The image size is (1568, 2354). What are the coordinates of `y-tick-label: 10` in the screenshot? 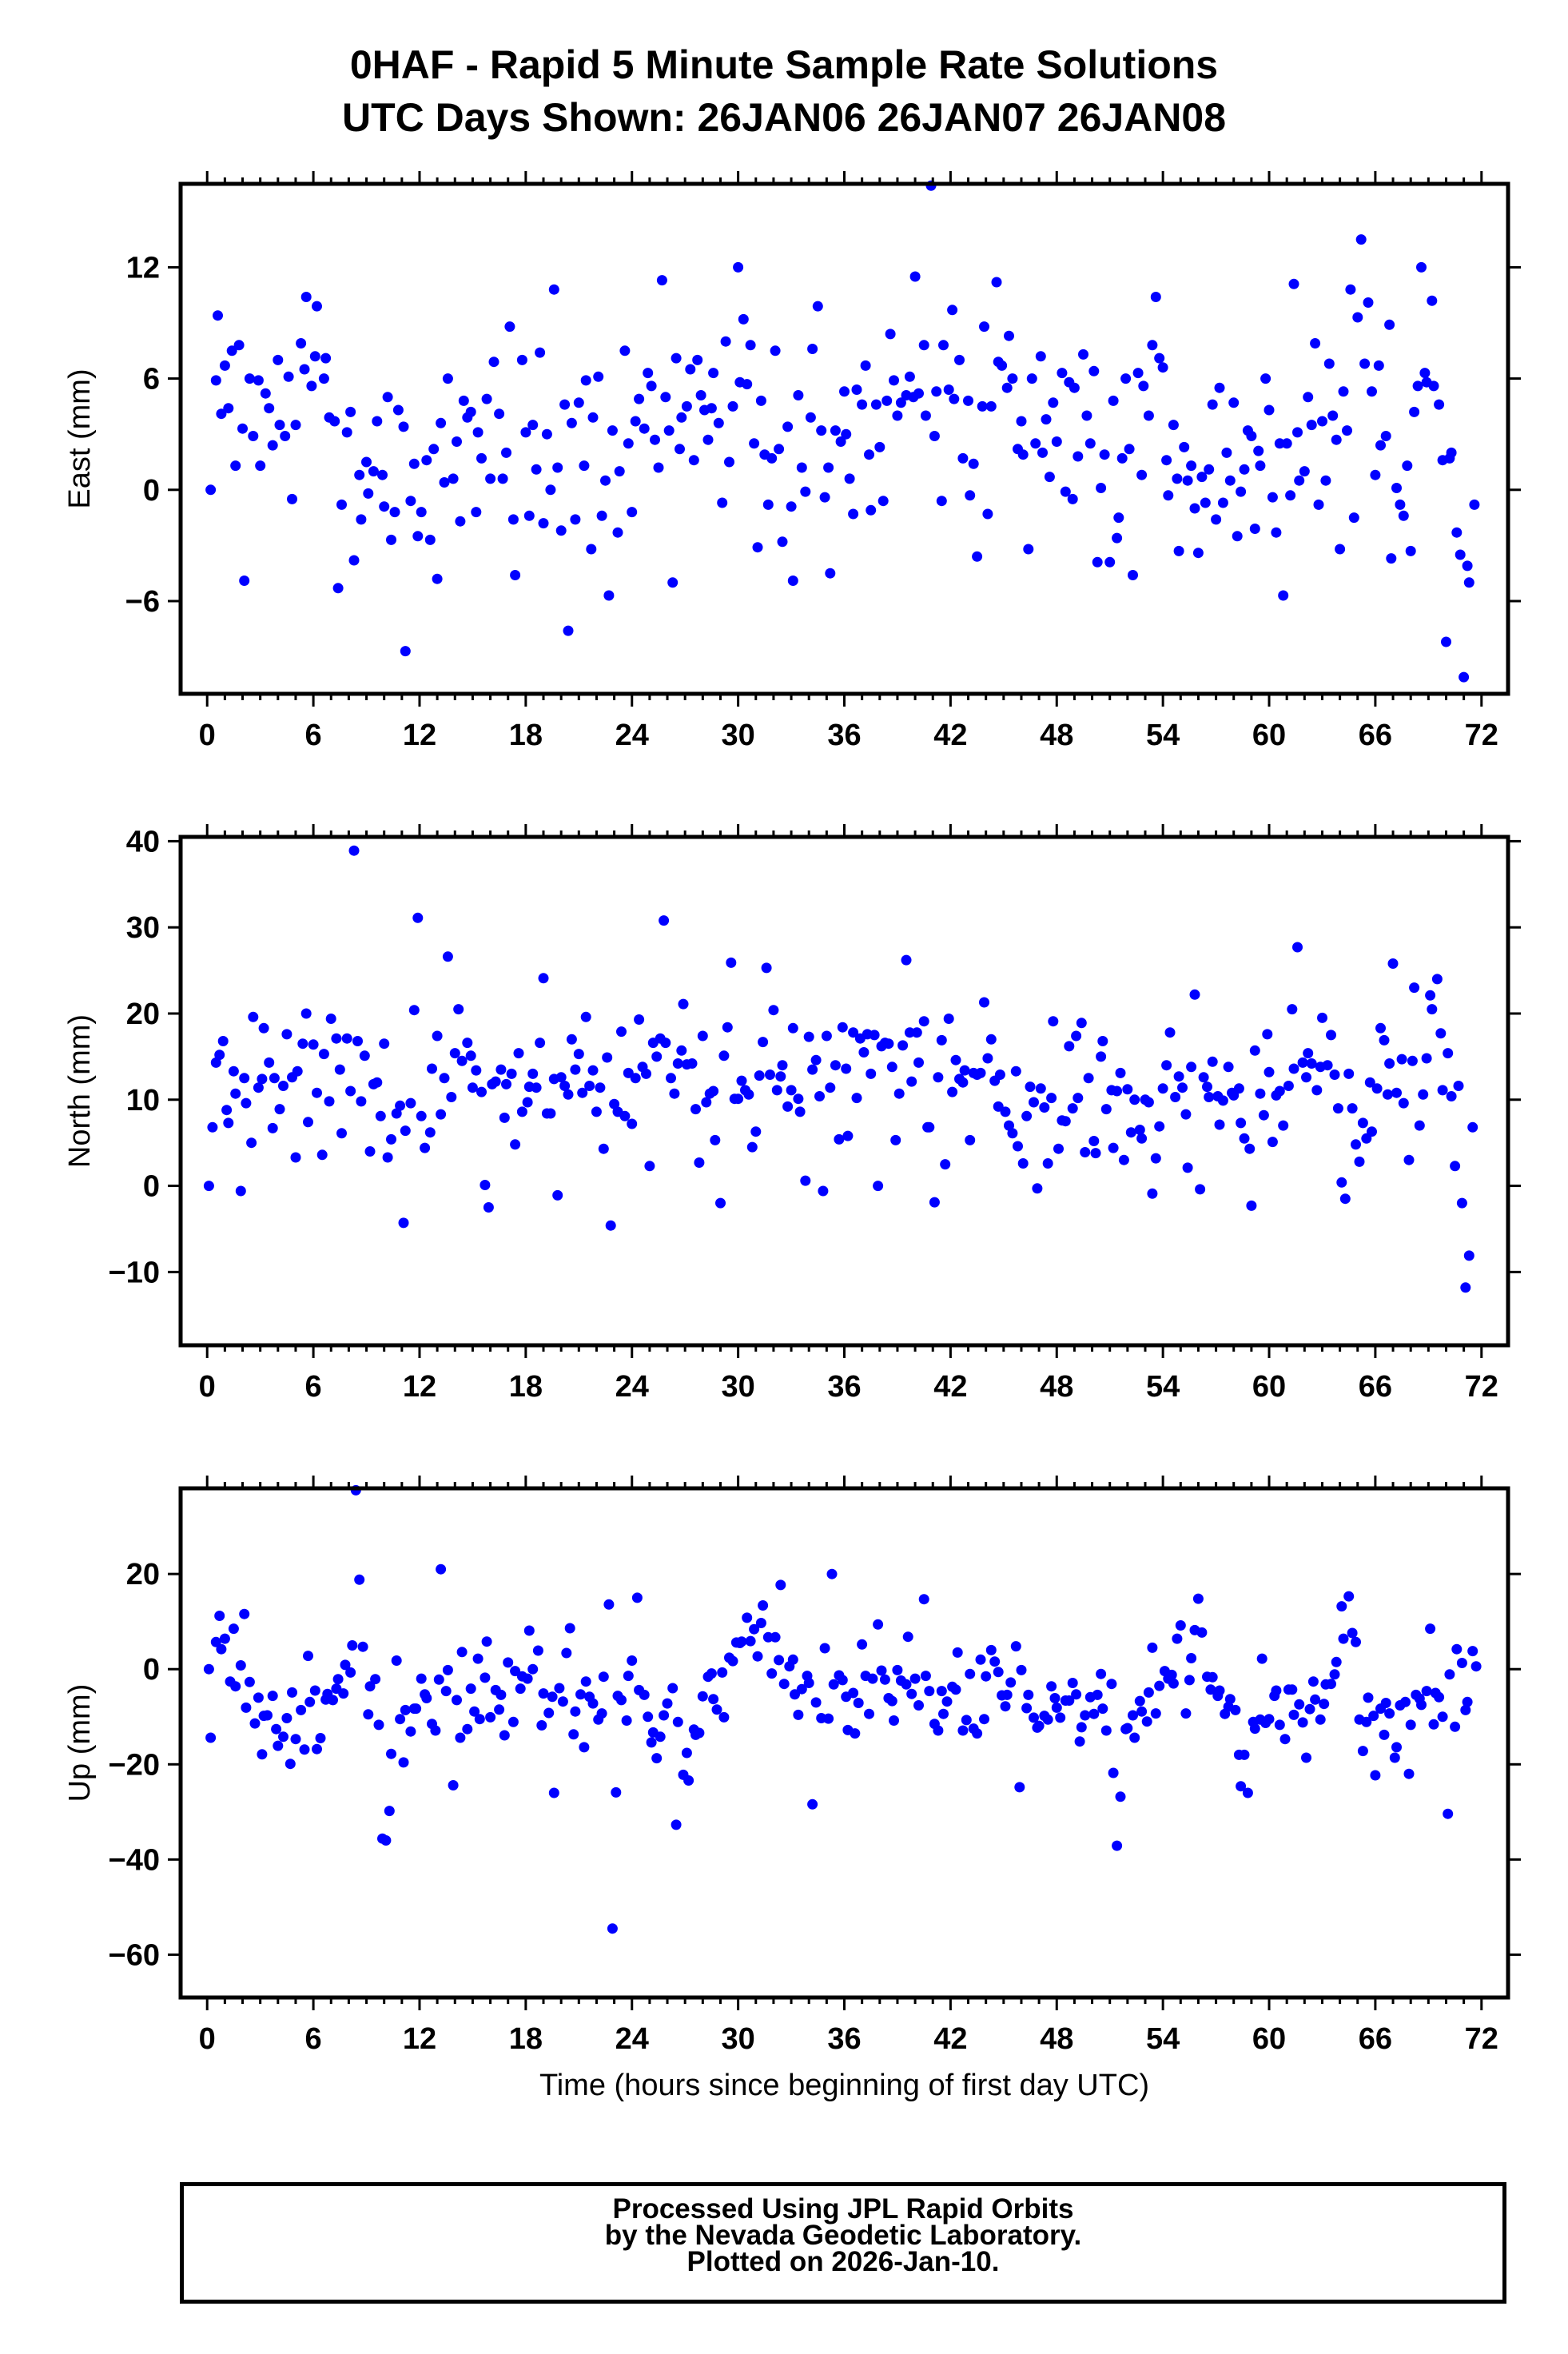 It's located at (143, 1100).